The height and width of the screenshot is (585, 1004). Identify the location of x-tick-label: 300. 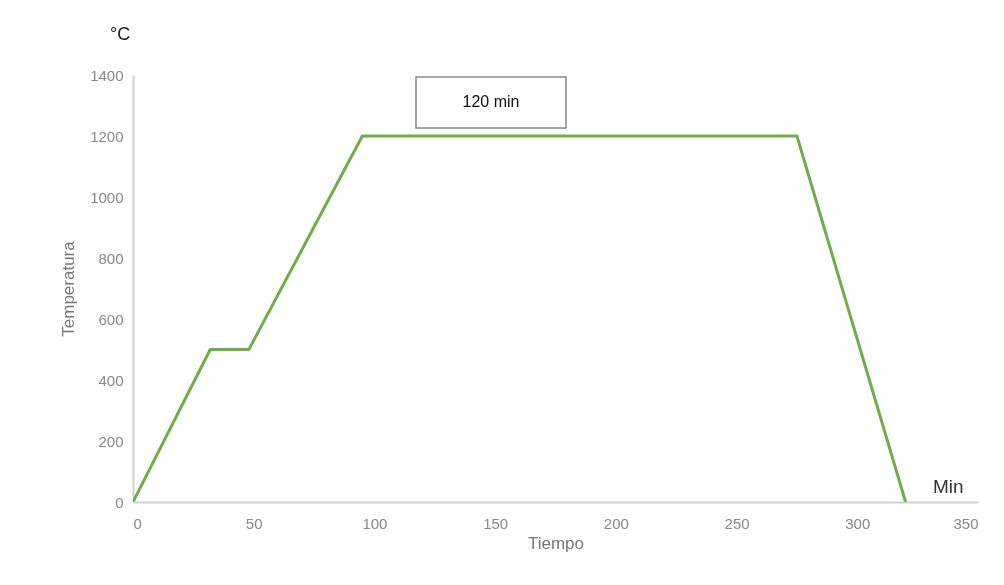
(858, 523).